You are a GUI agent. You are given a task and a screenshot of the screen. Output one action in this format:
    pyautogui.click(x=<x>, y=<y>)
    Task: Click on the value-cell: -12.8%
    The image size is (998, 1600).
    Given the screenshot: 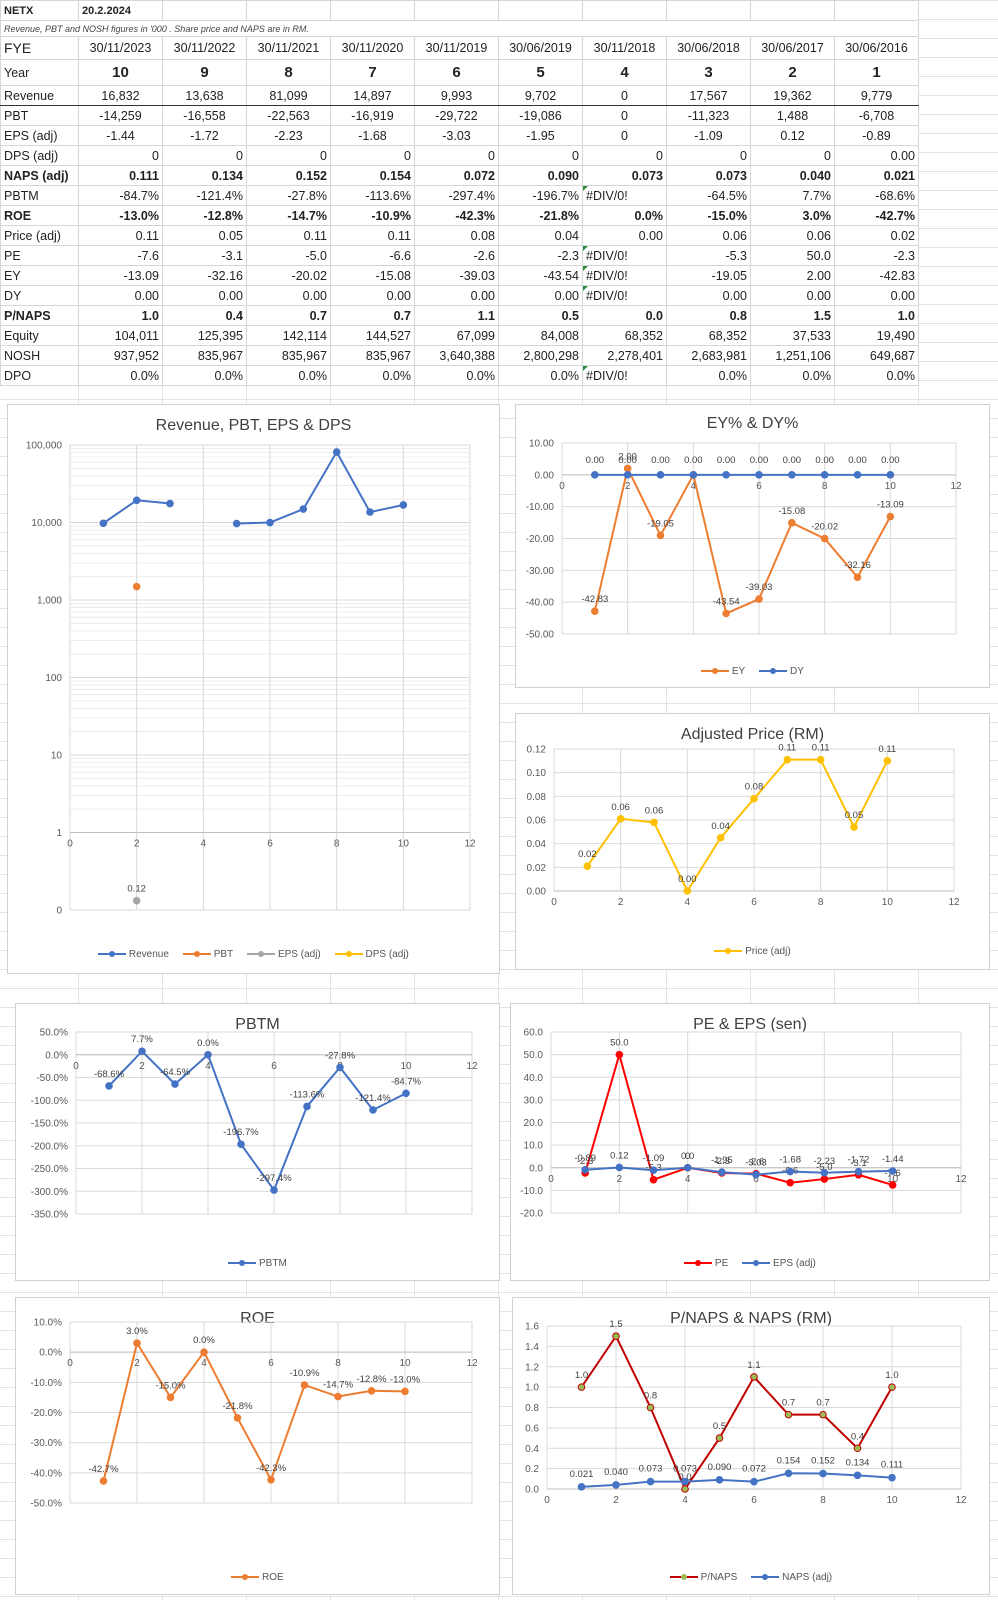 What is the action you would take?
    pyautogui.click(x=204, y=215)
    